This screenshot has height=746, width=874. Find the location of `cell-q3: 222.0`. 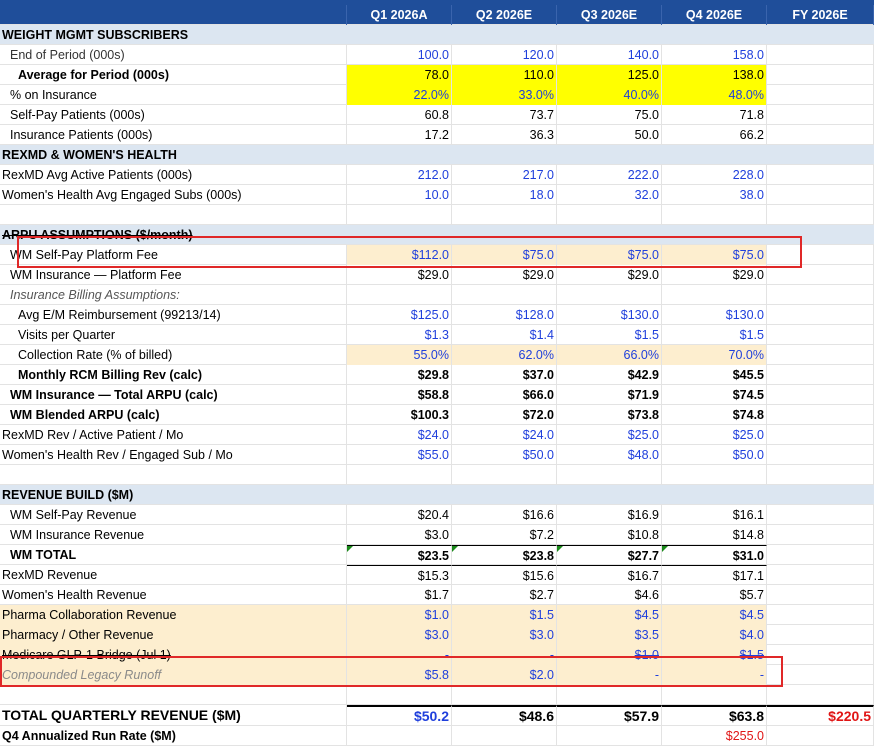

cell-q3: 222.0 is located at coordinates (609, 175).